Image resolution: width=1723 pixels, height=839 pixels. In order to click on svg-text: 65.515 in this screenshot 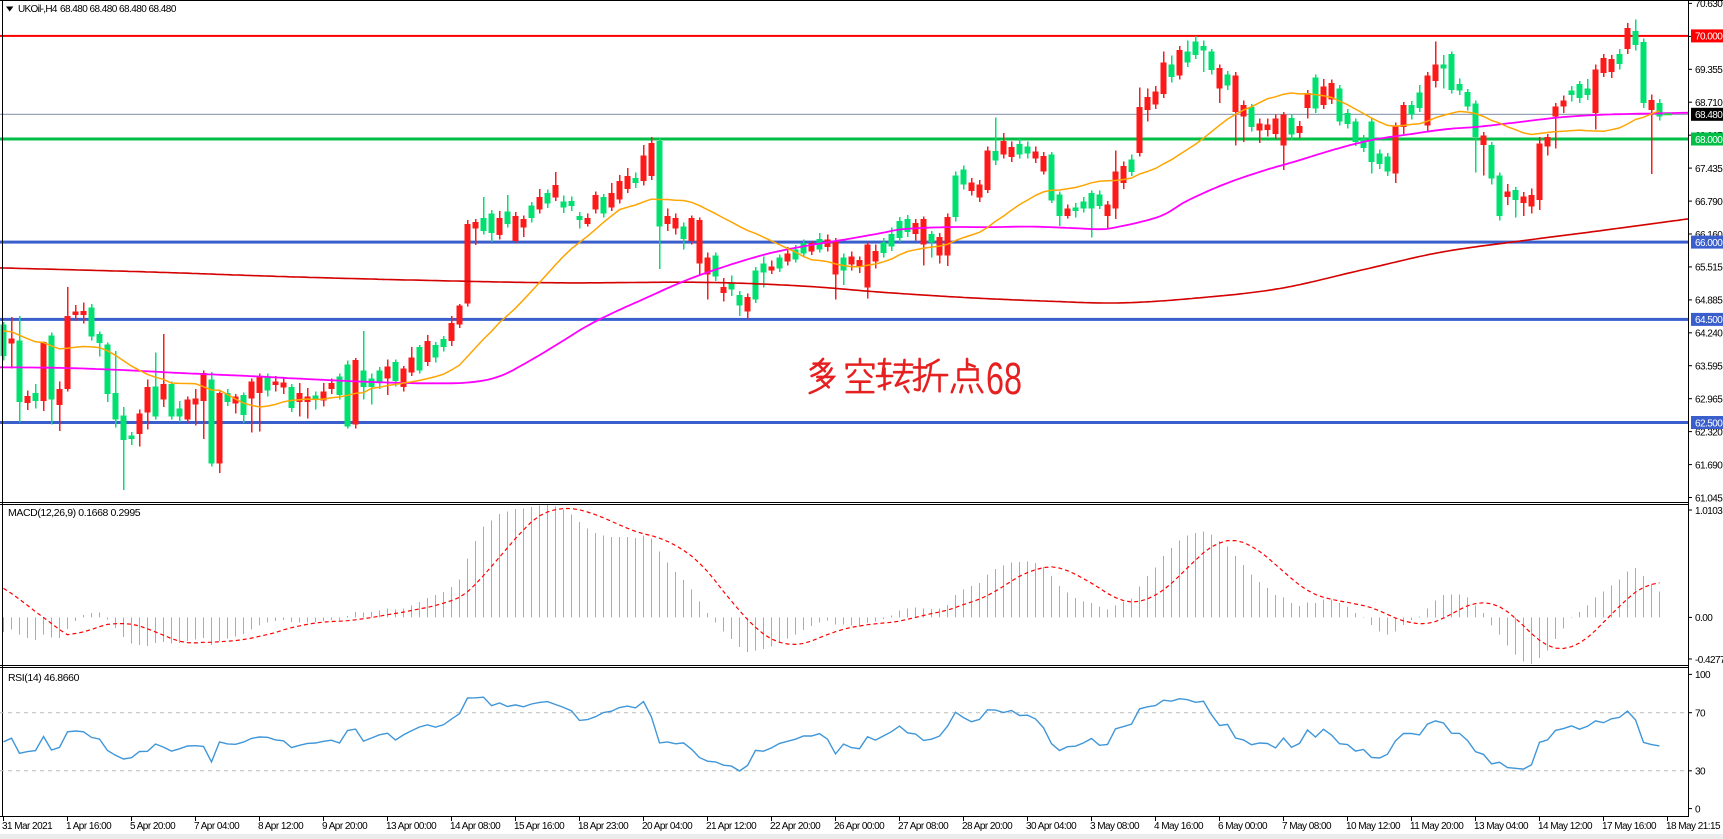, I will do `click(1709, 268)`.